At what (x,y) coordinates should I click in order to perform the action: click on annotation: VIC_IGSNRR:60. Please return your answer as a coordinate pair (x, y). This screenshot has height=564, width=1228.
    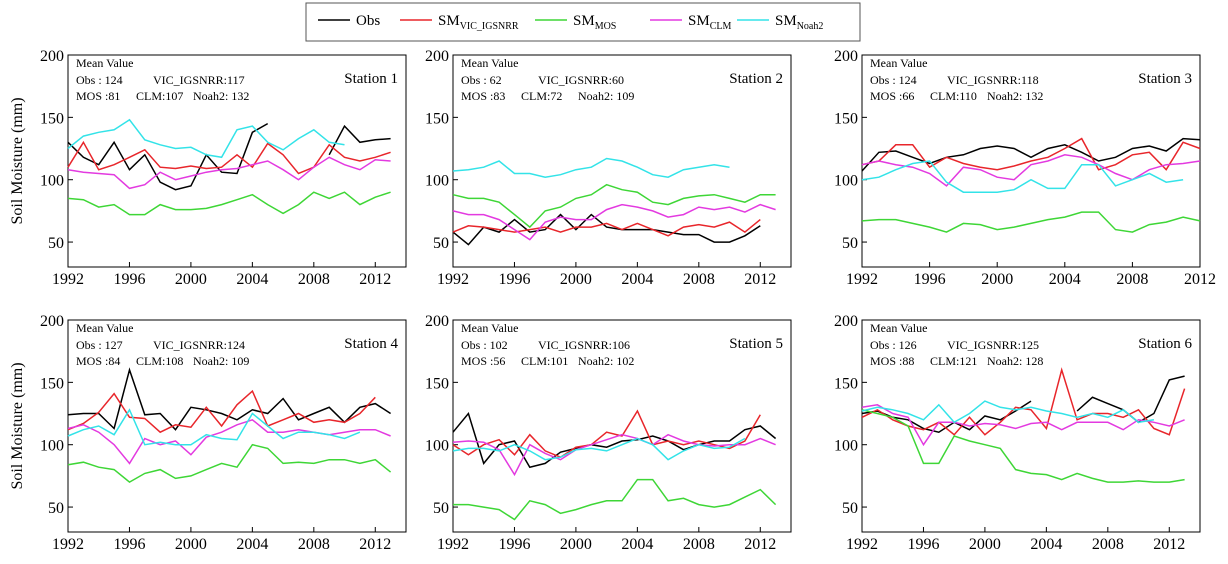
    Looking at the image, I should click on (581, 80).